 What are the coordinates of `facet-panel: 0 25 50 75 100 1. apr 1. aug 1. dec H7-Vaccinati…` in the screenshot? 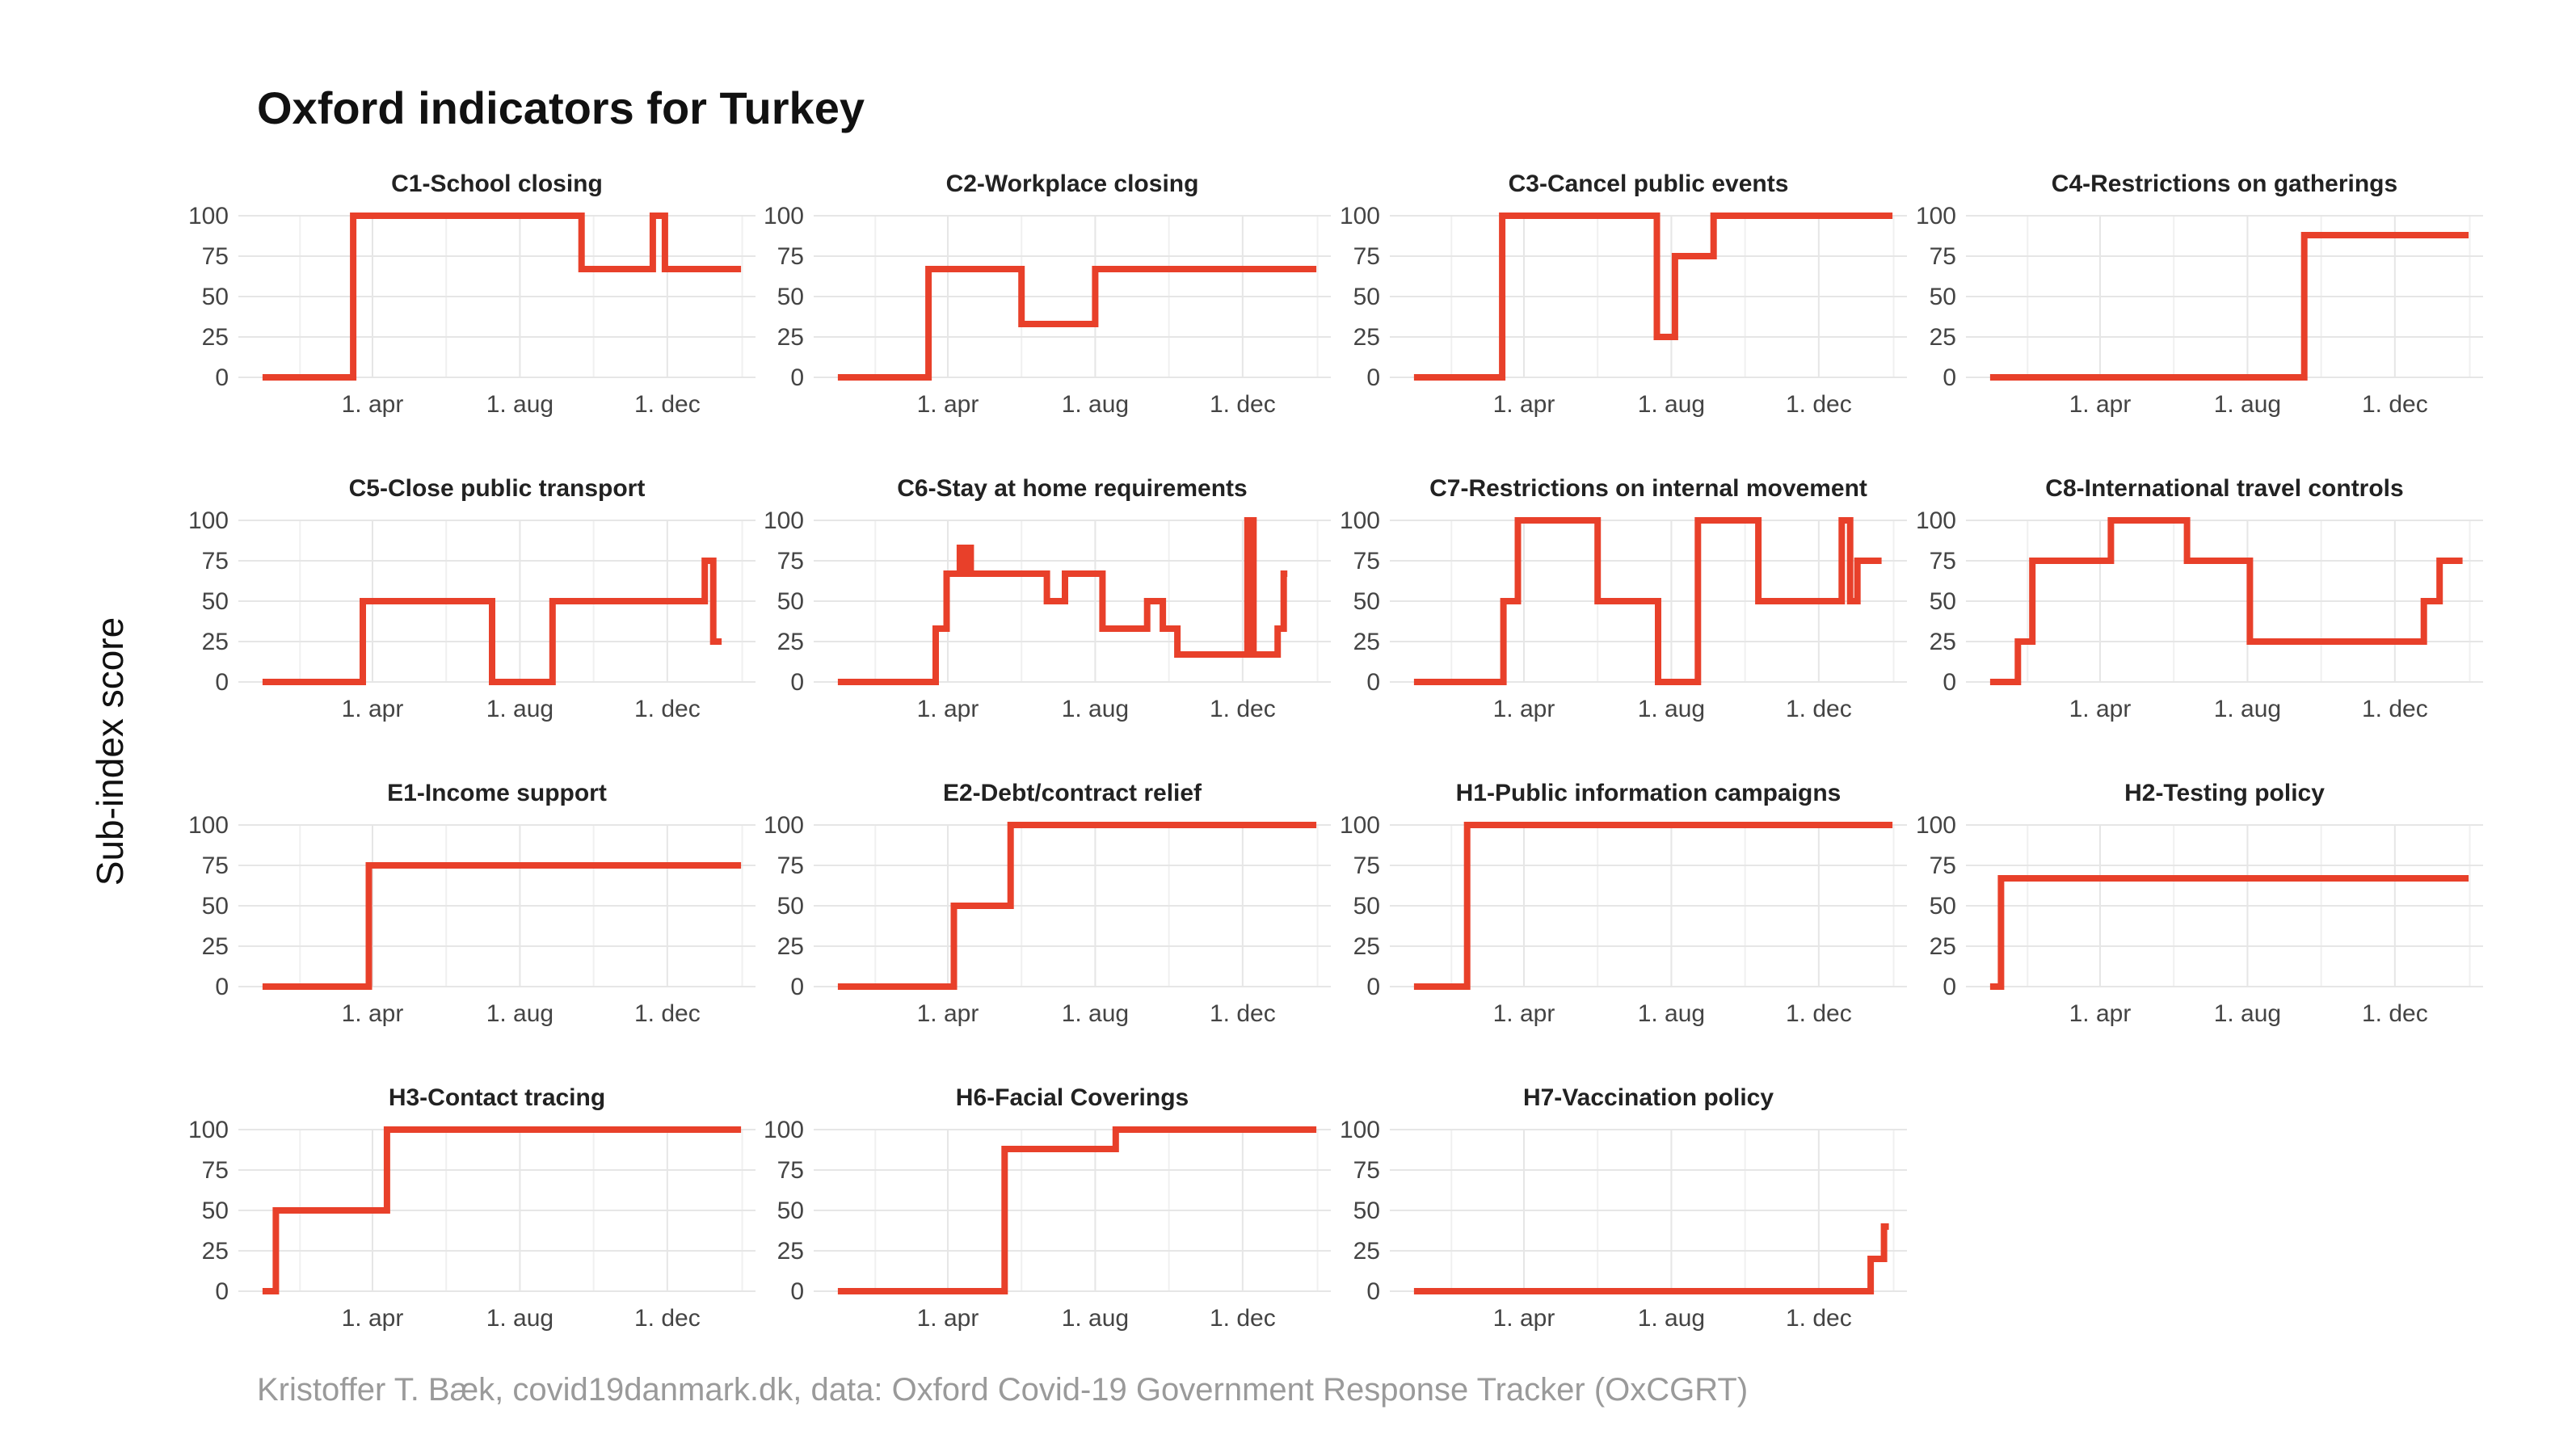 It's located at (1623, 1208).